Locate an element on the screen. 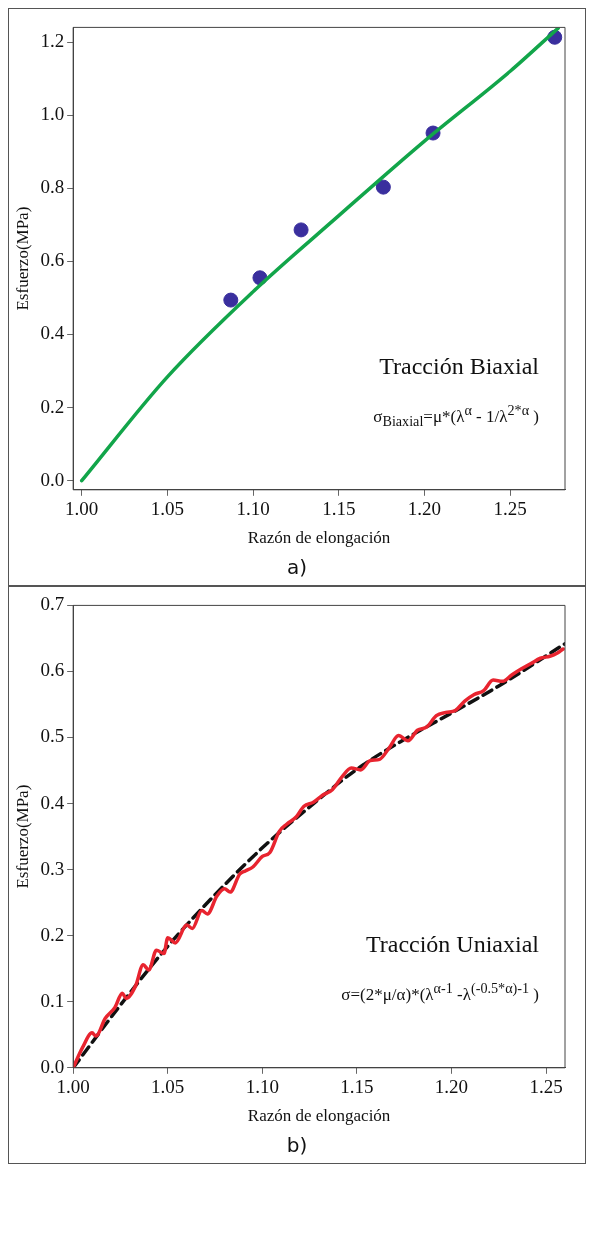  annotation: σ=(2*μ/α)*(λ$^{α-1}$ -λ$^{(-0.5*α)-1}$ ) is located at coordinates (440, 992).